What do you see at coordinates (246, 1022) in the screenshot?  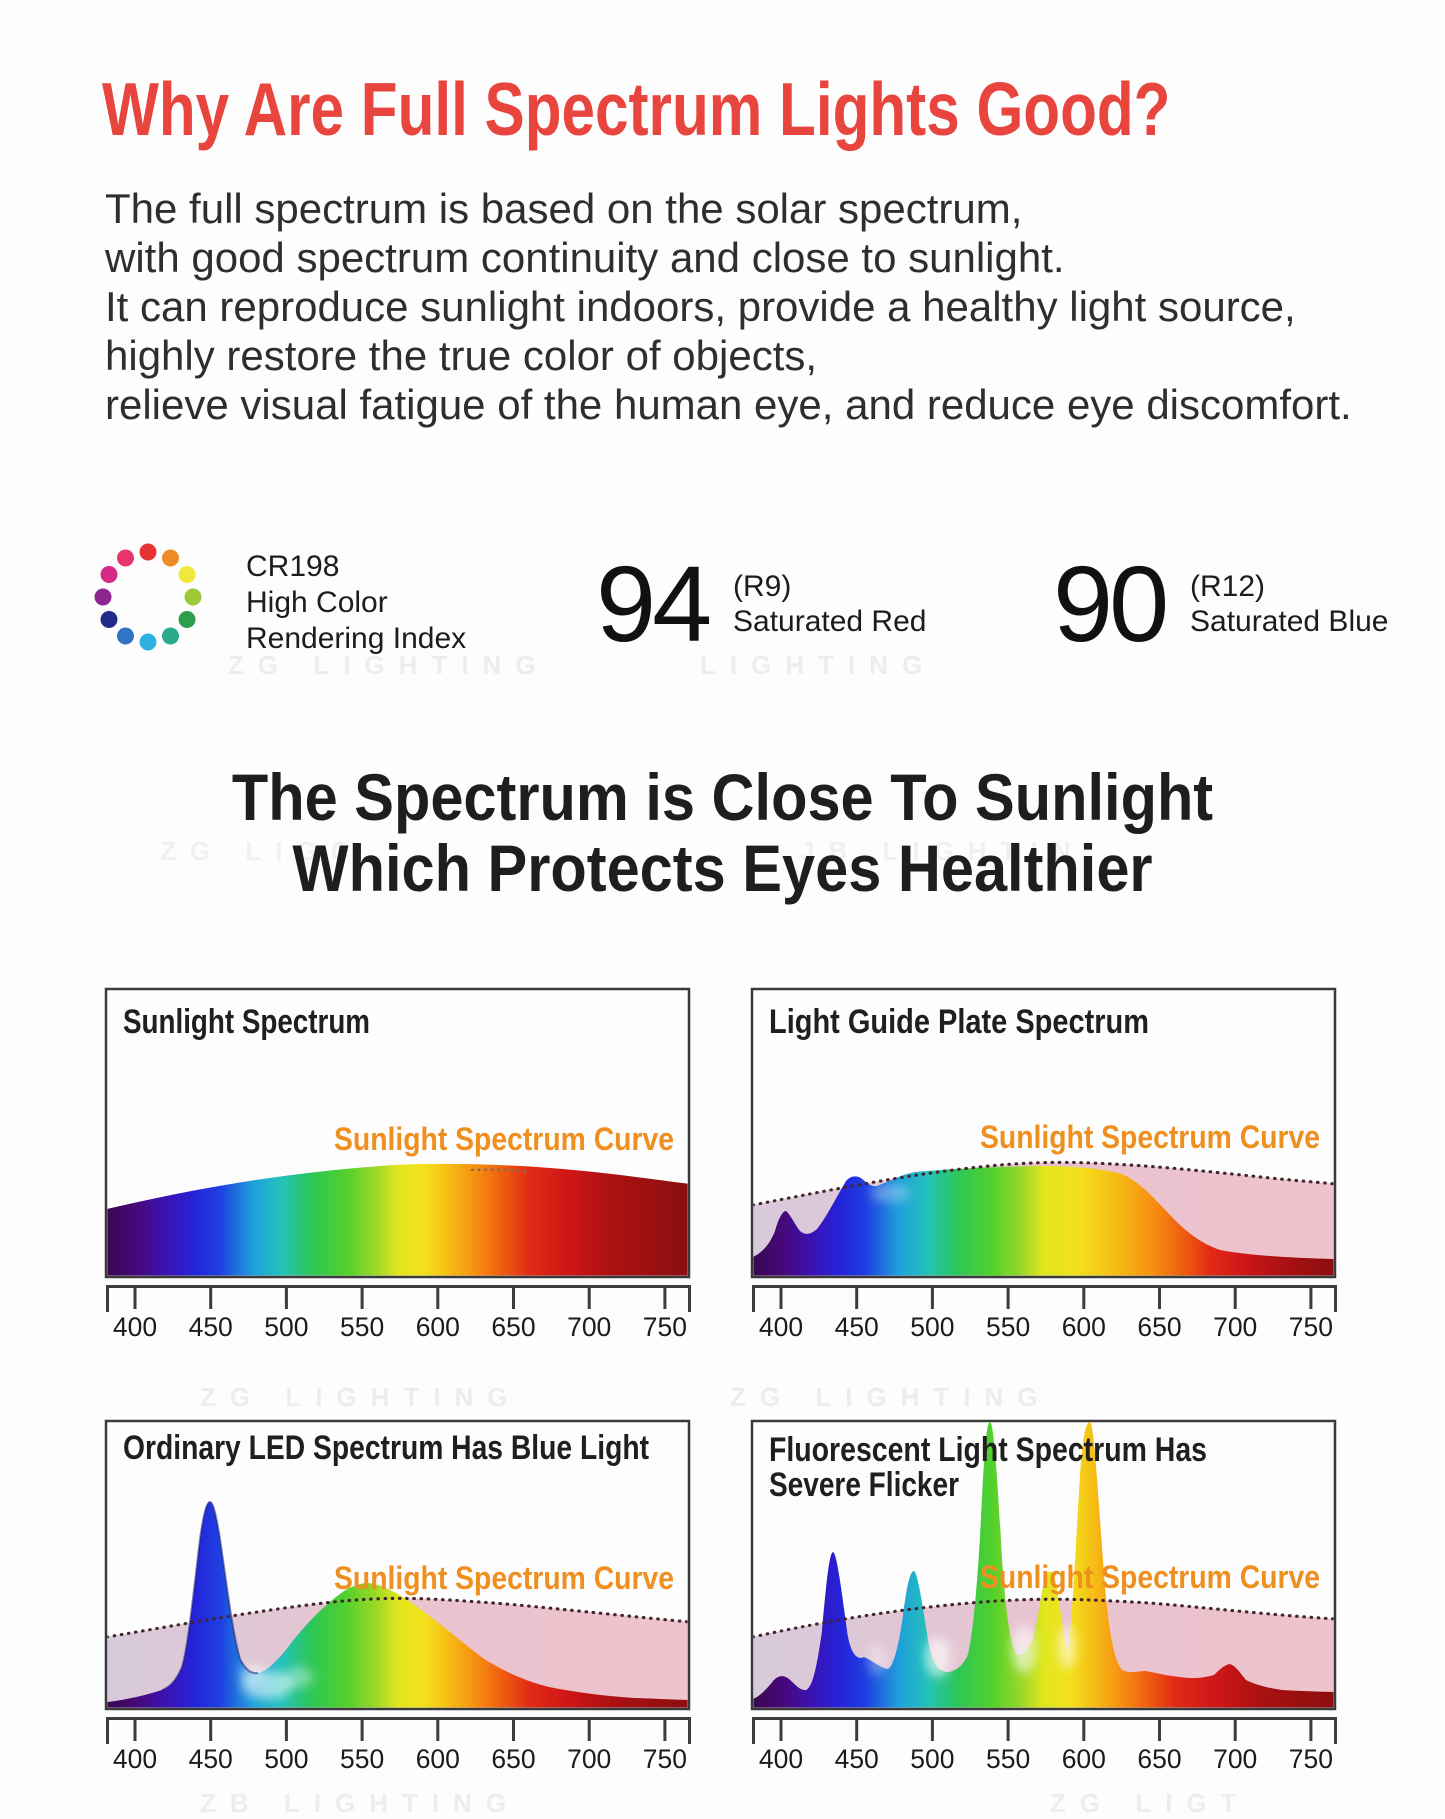 I see `svg-text: Sunlight Spectrum` at bounding box center [246, 1022].